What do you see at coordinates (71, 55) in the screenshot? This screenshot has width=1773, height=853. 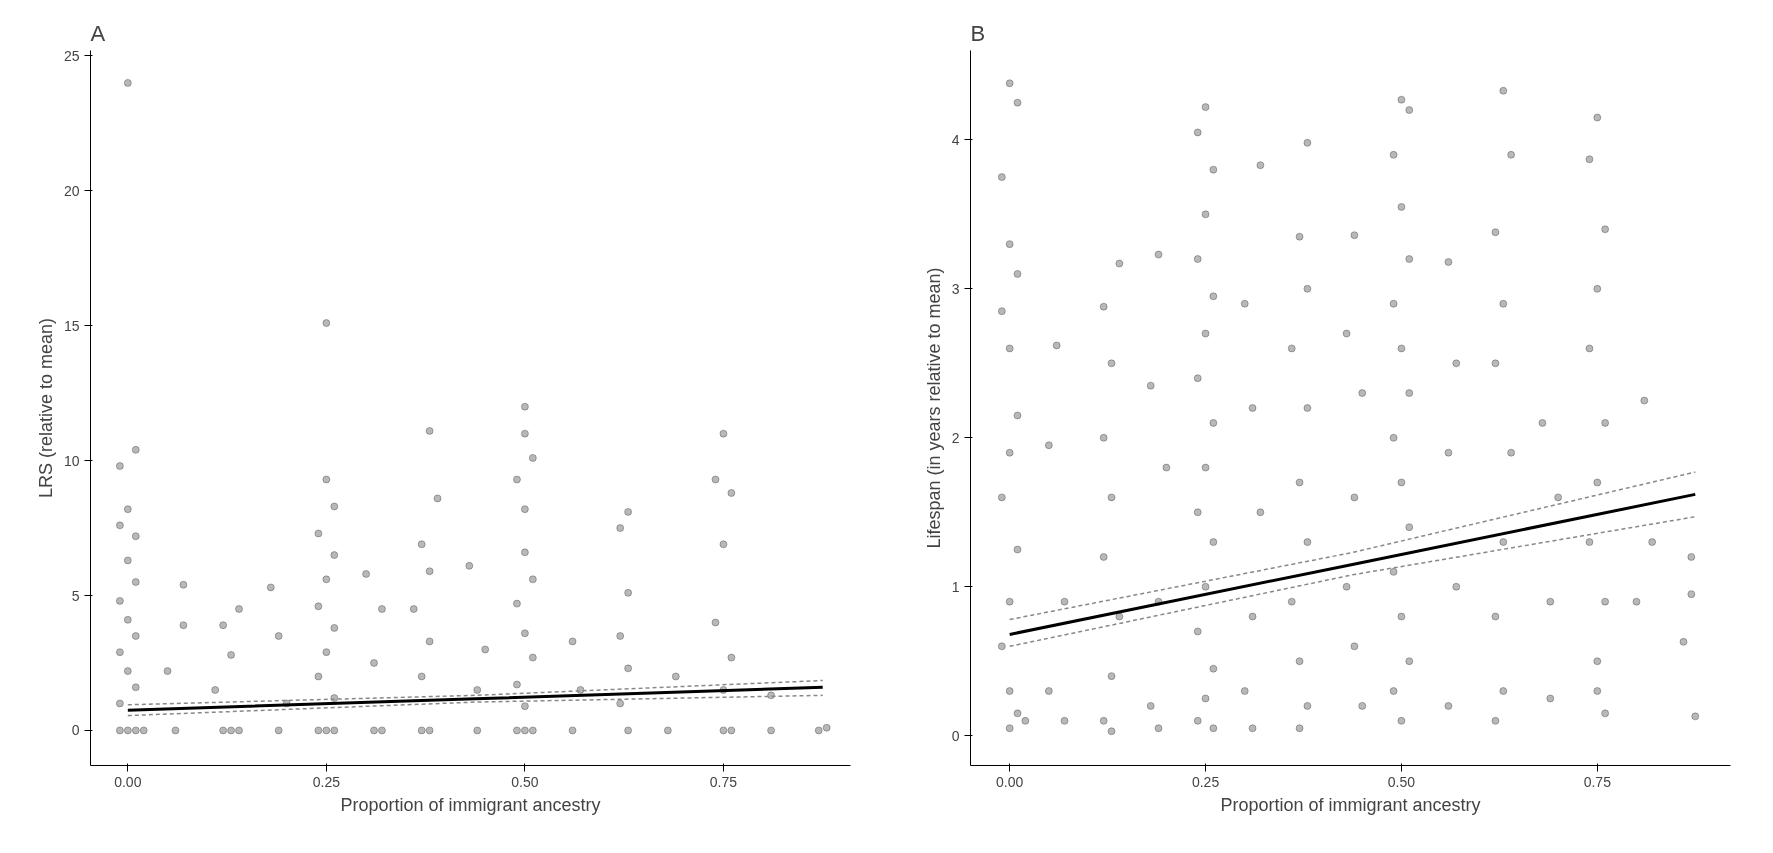 I see `y-tick-label: 25` at bounding box center [71, 55].